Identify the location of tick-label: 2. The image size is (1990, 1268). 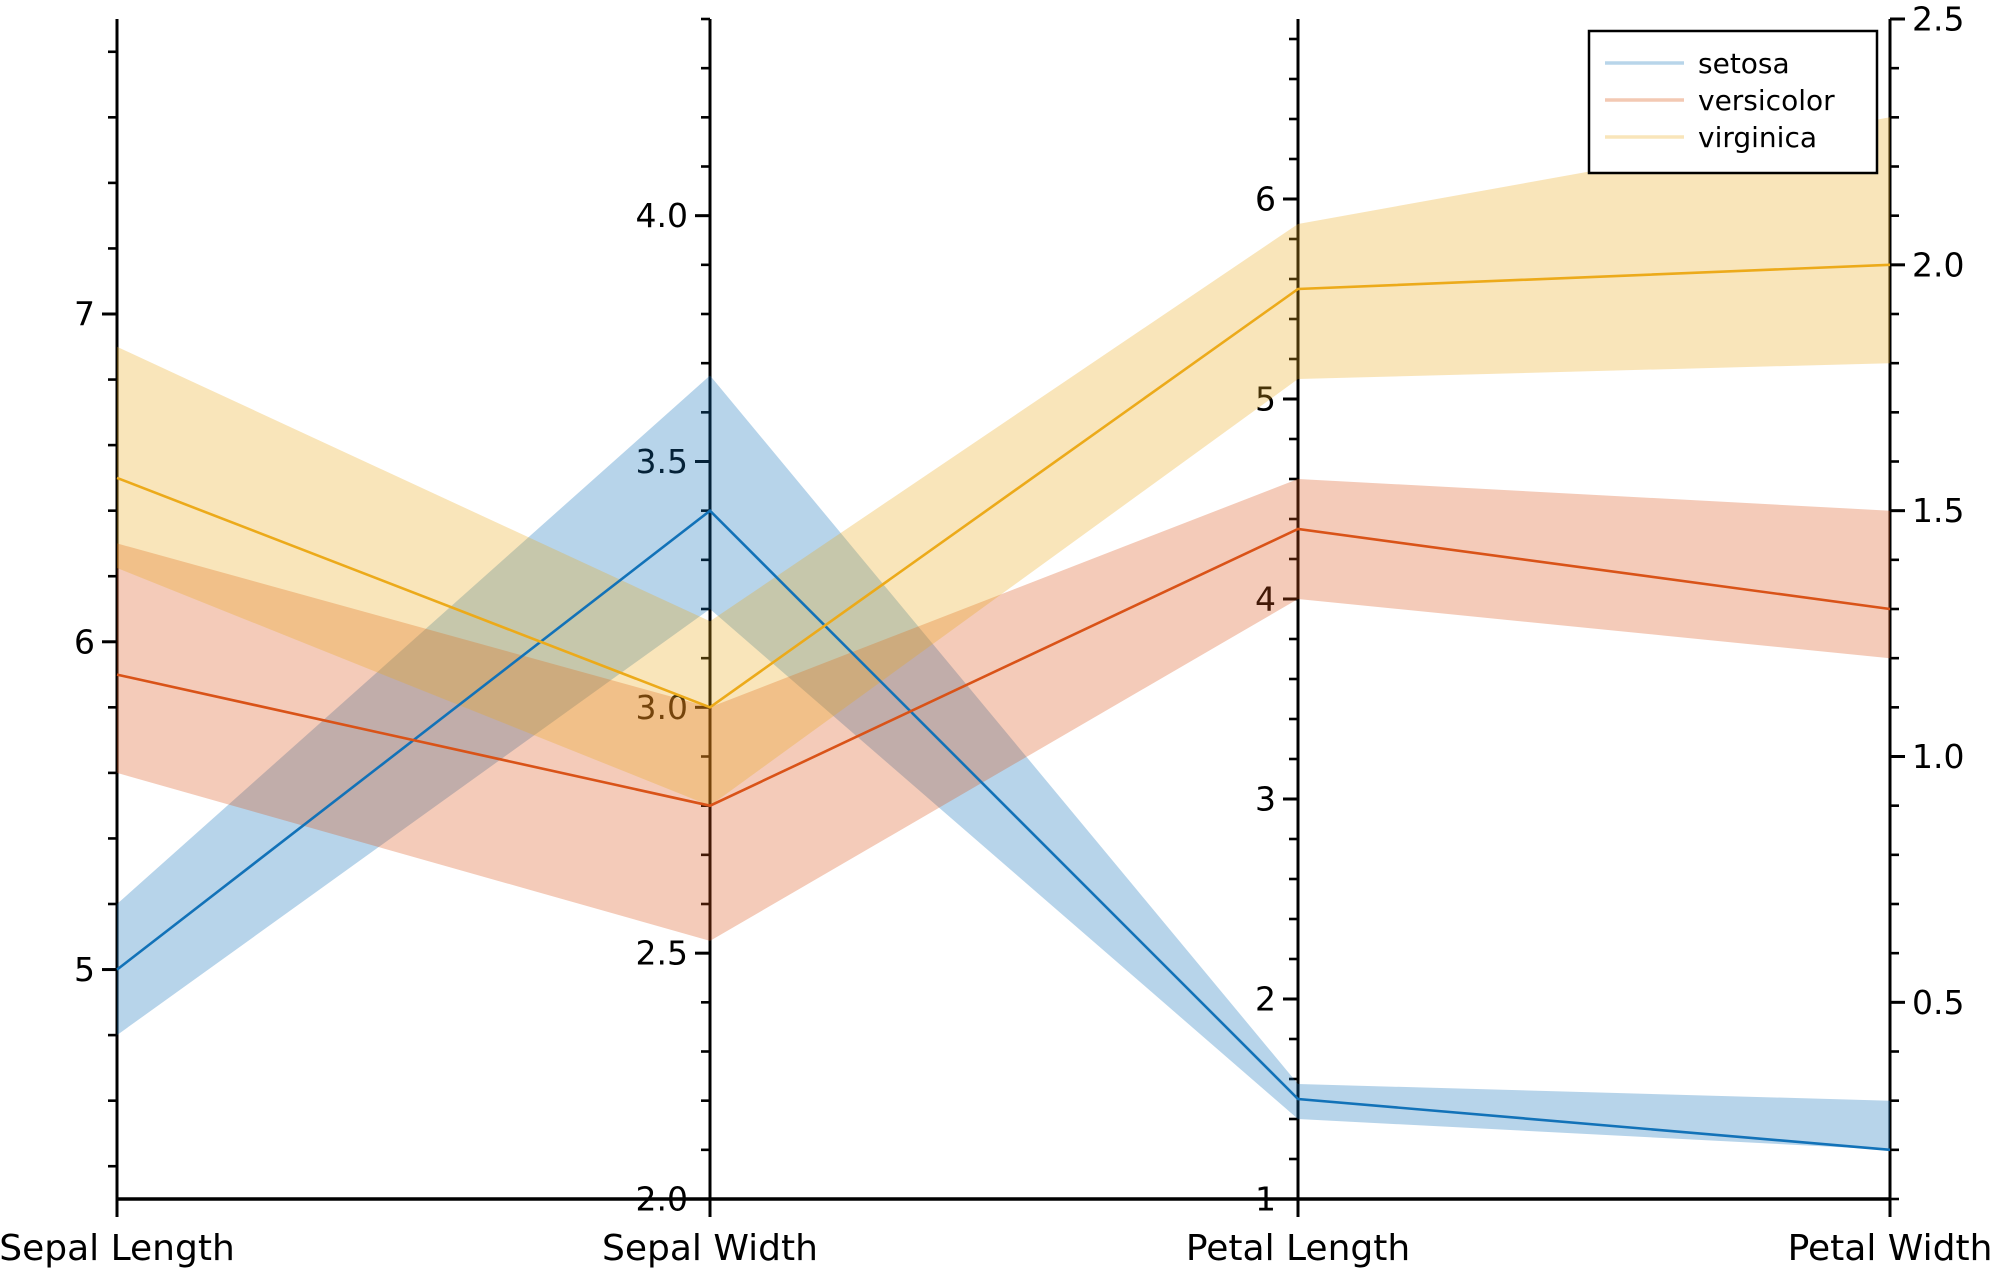
(1265, 999).